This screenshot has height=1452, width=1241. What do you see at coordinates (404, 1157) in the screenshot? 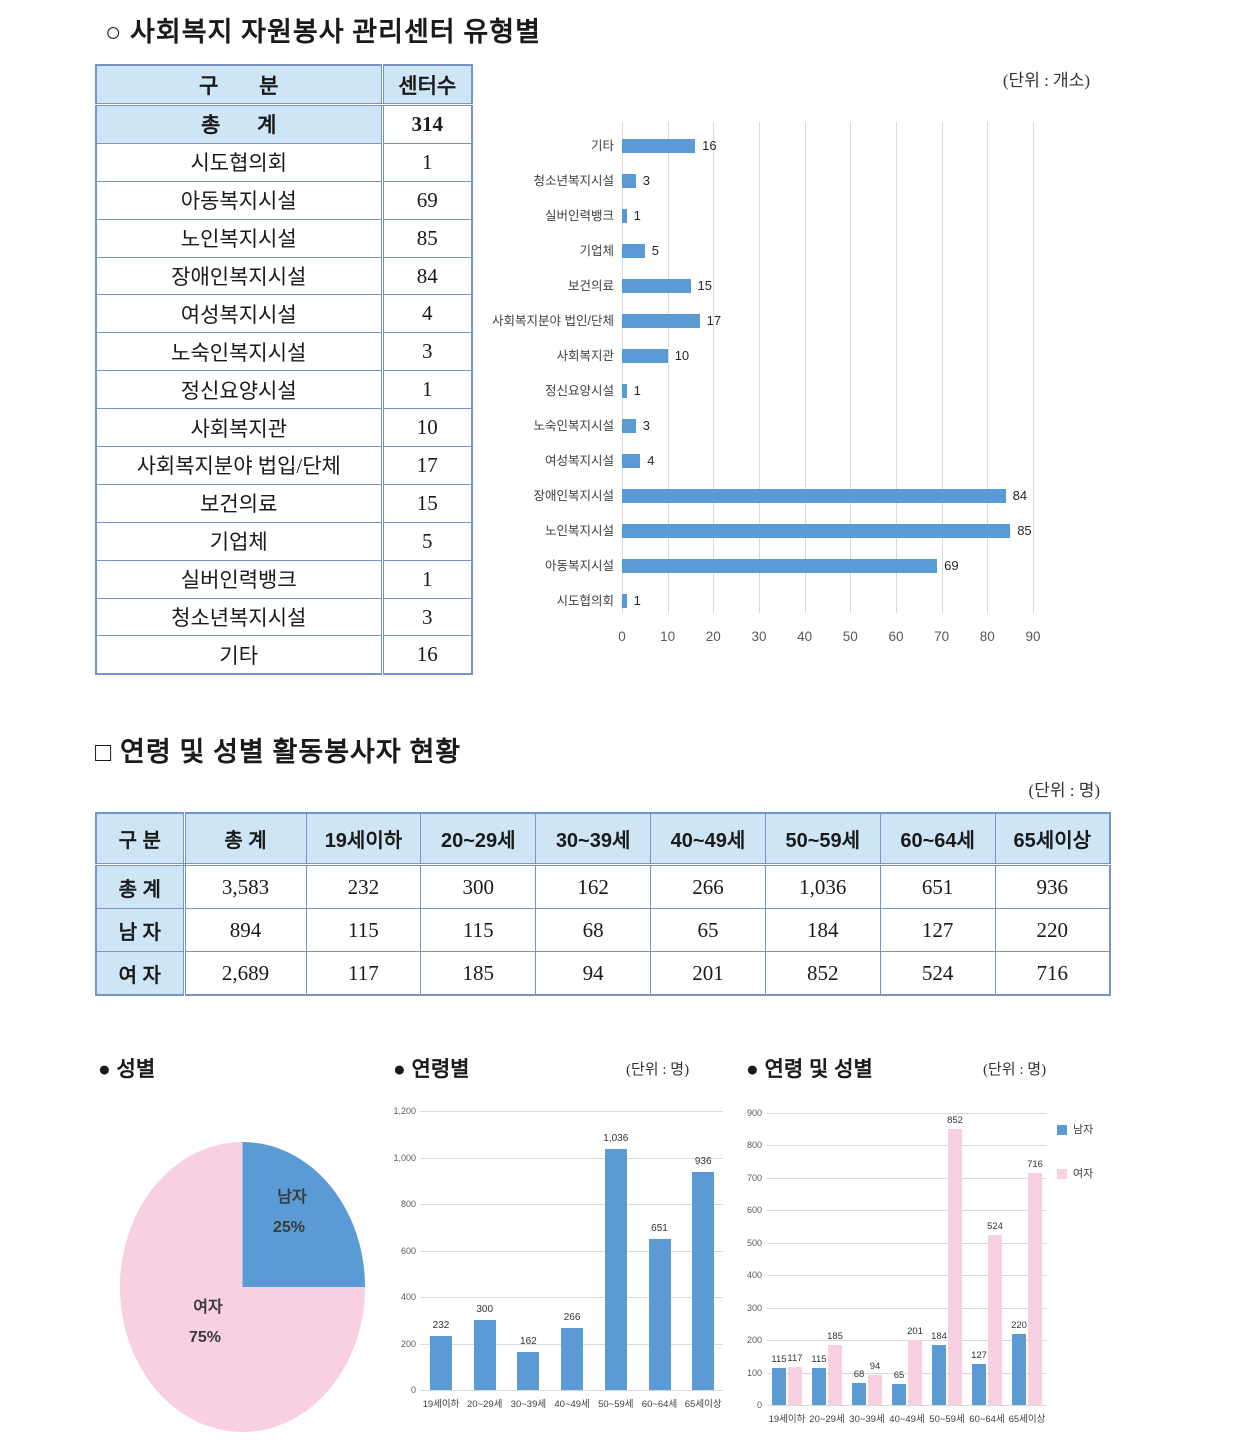
I see `axis-tick-label: 1,000` at bounding box center [404, 1157].